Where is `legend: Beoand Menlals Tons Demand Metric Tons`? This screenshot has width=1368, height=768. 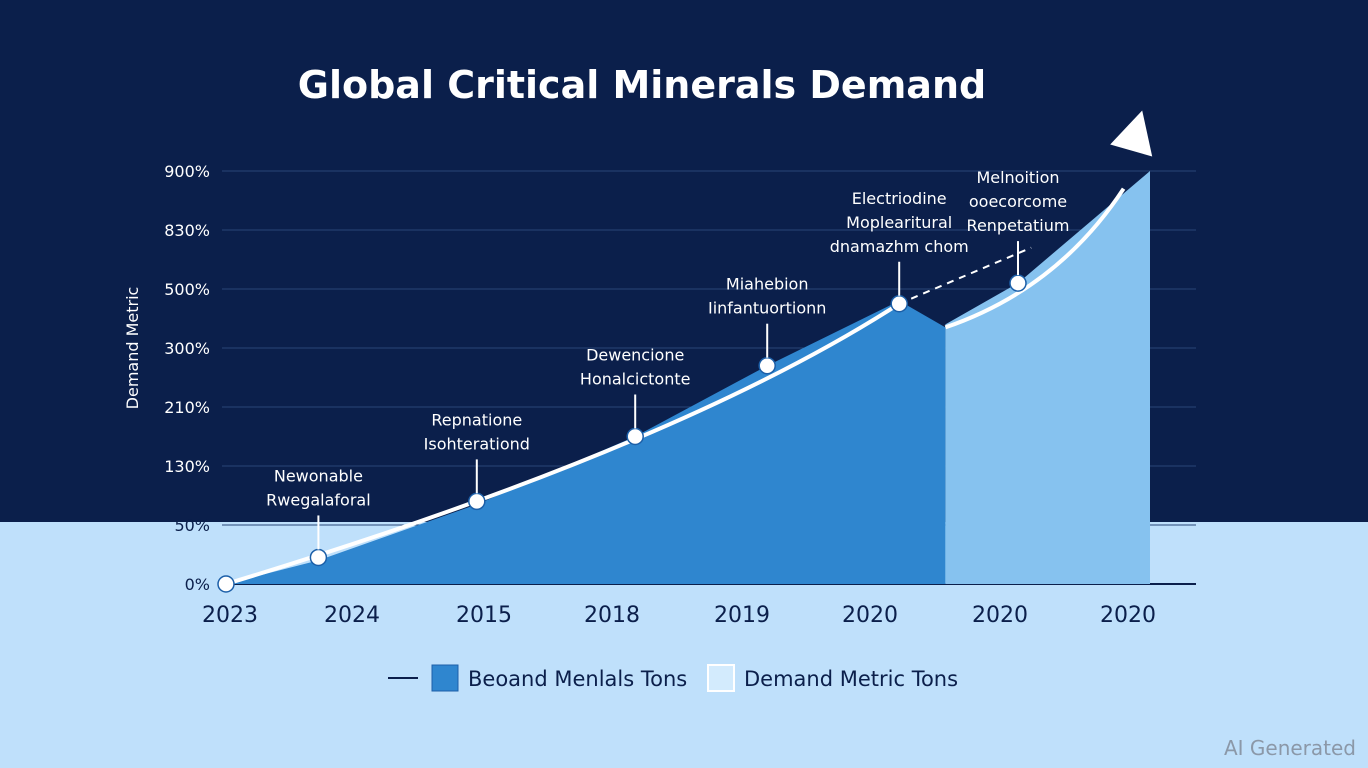 legend: Beoand Menlals Tons Demand Metric Tons is located at coordinates (673, 678).